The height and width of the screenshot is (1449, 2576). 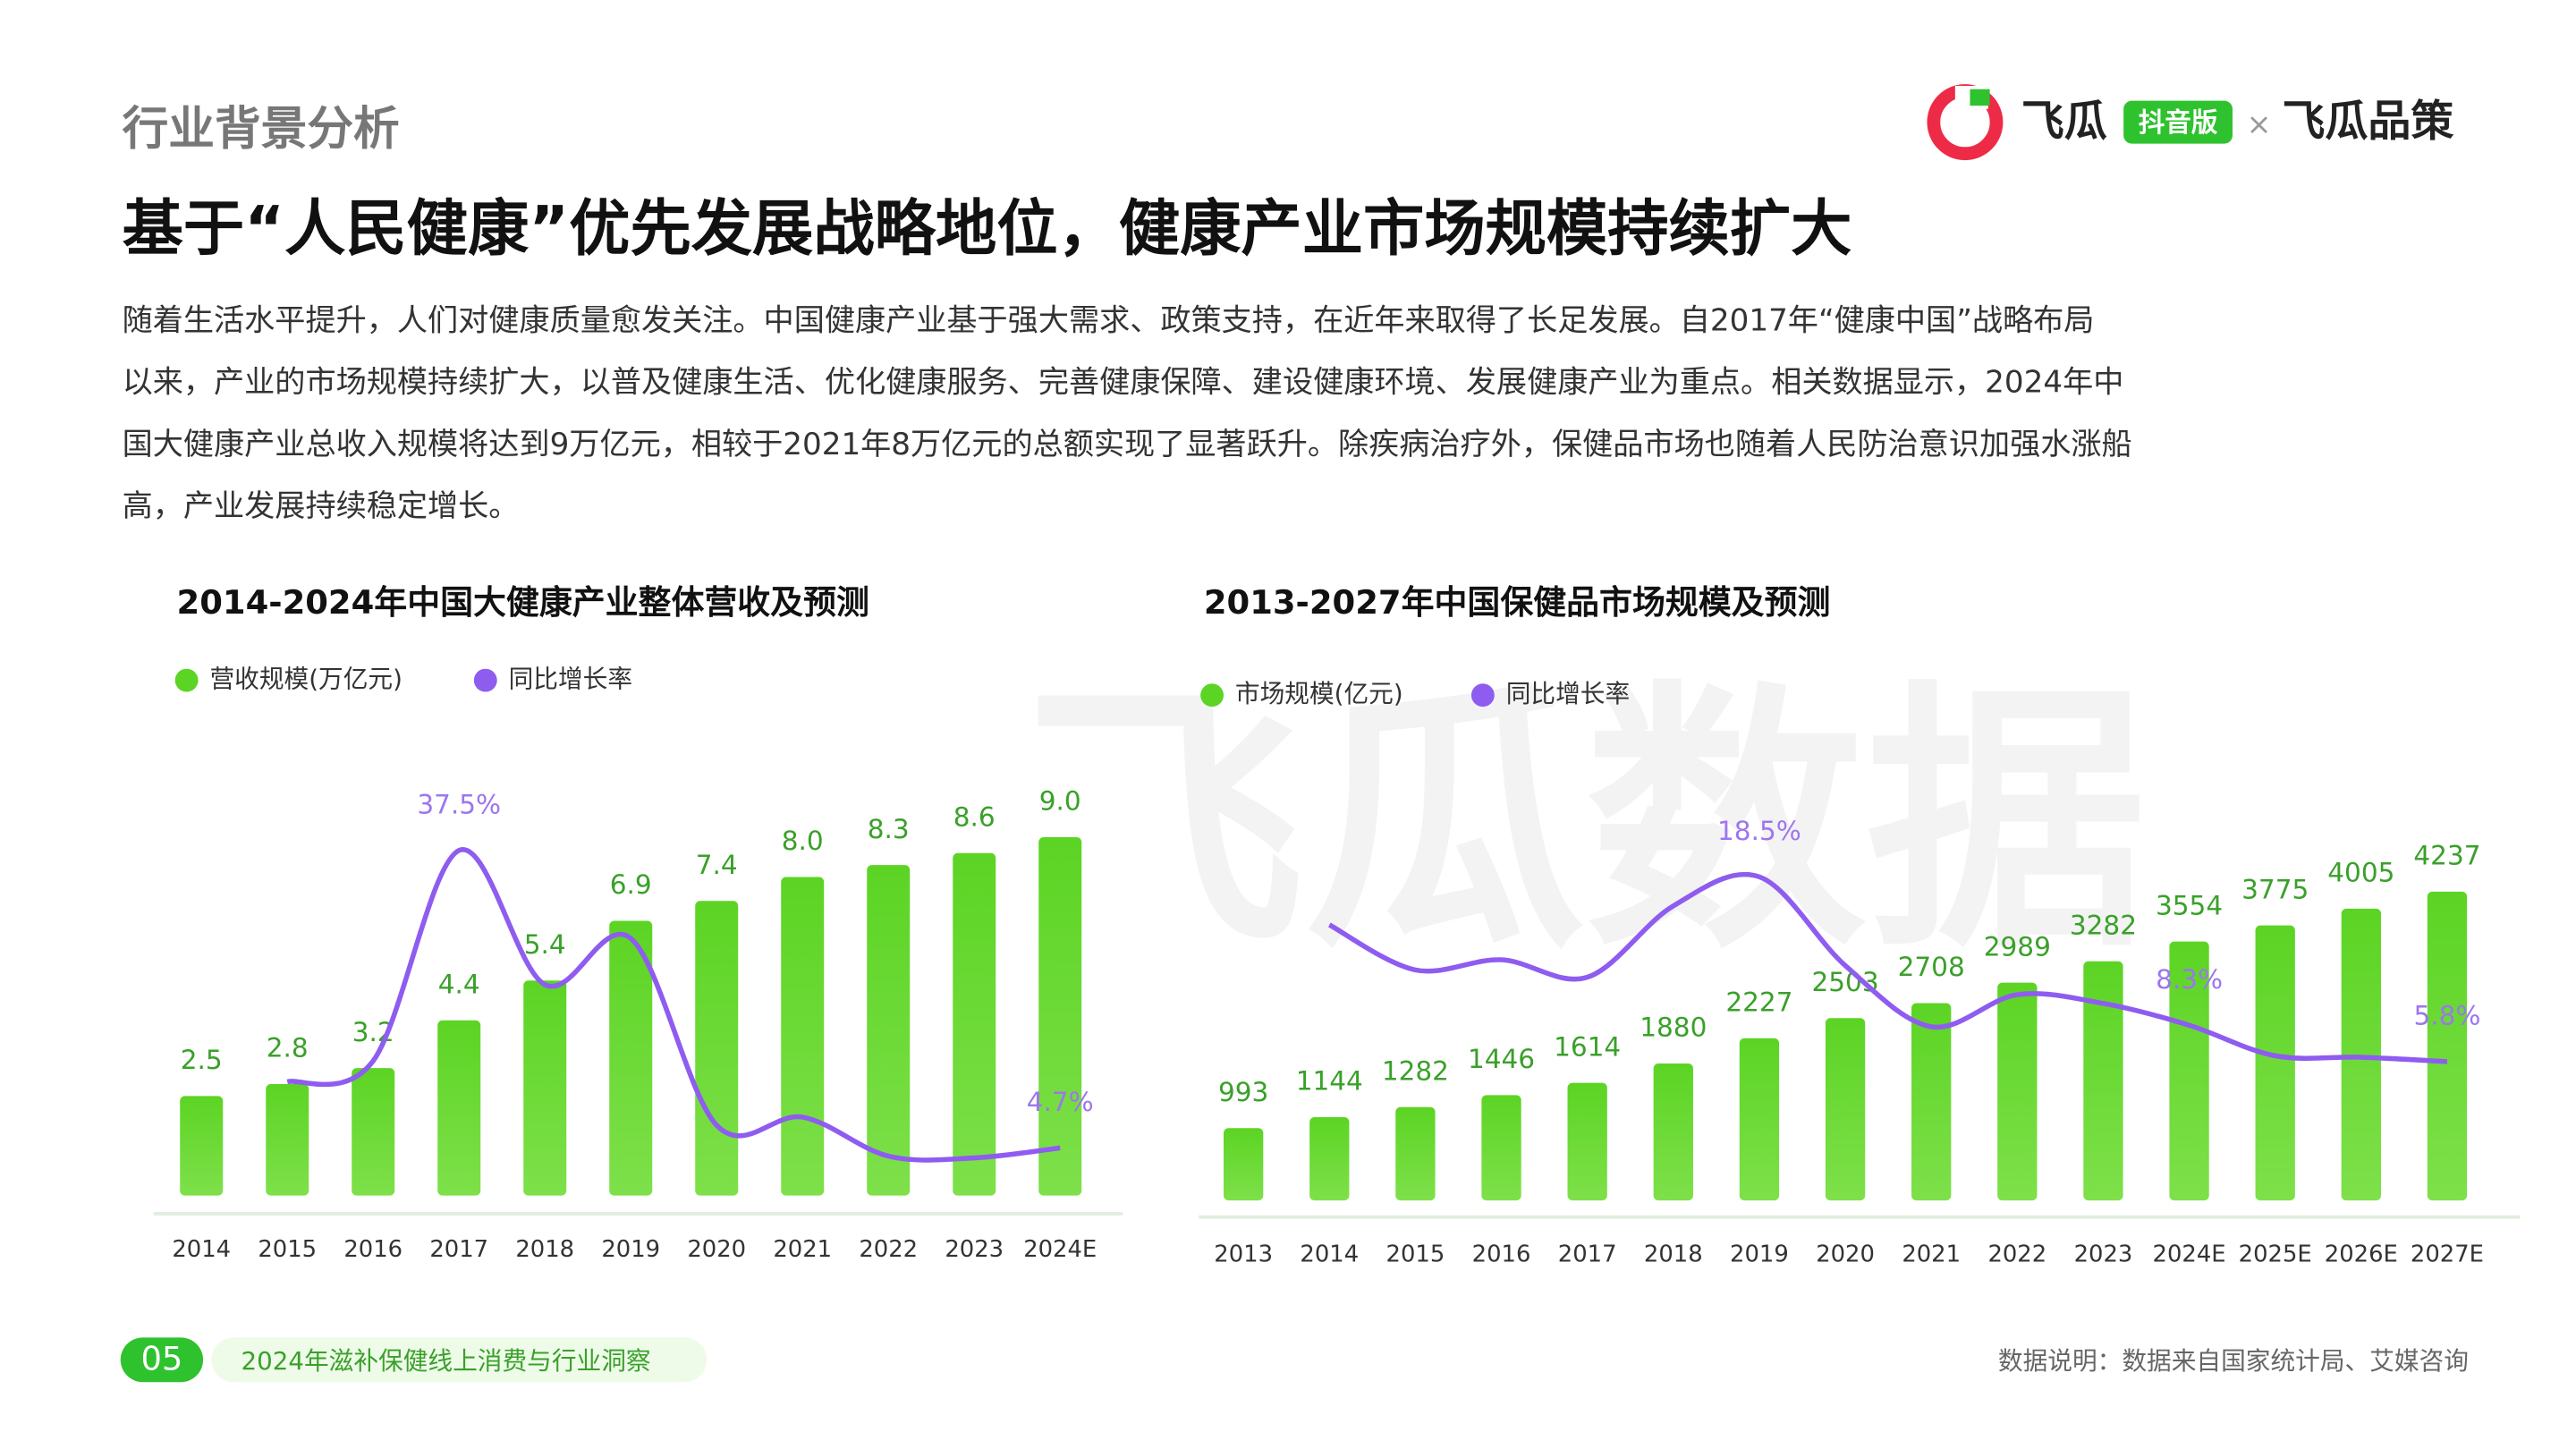 I want to click on line-value-label: 4.7%, so click(x=1060, y=1102).